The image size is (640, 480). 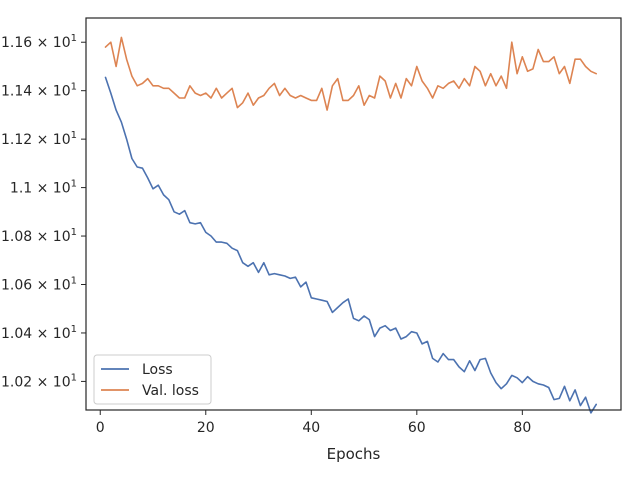 What do you see at coordinates (354, 454) in the screenshot?
I see `x-axis-label: Epochs` at bounding box center [354, 454].